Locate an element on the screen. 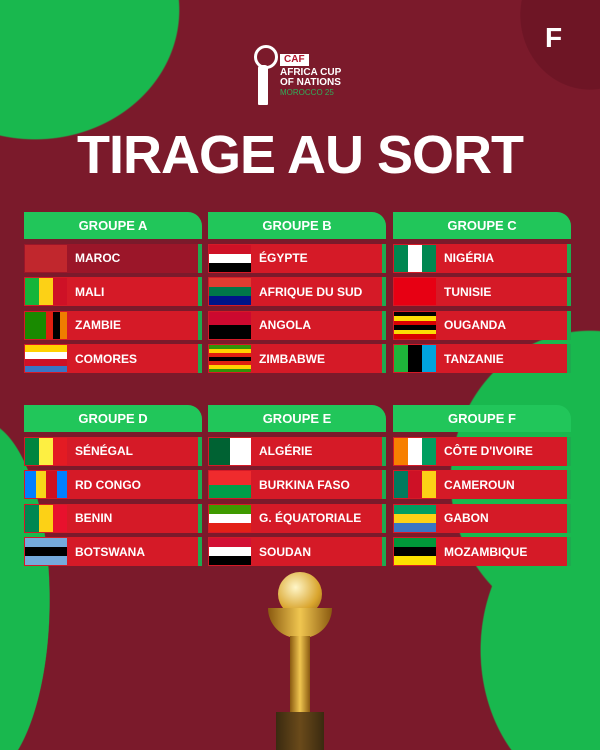  team-row: NIGÉRIA is located at coordinates (482, 258).